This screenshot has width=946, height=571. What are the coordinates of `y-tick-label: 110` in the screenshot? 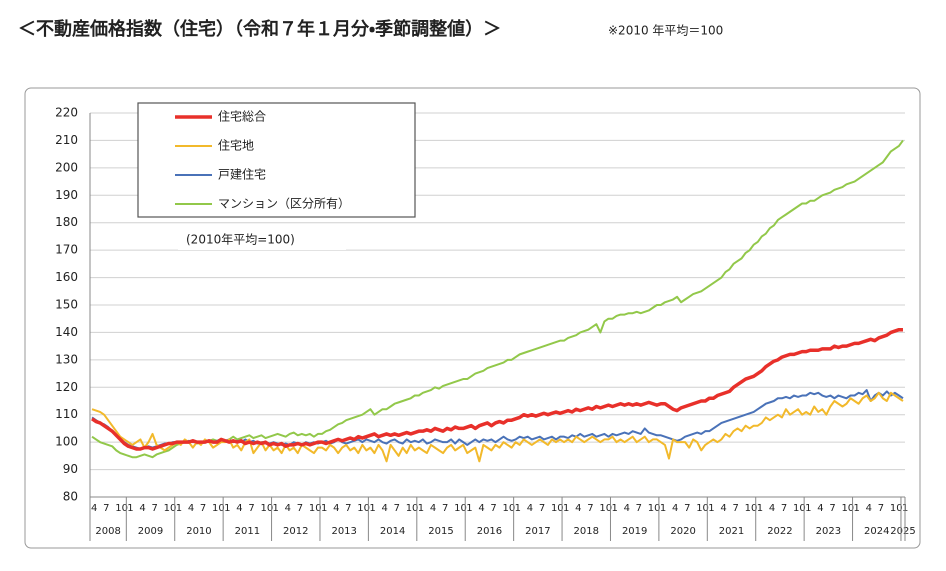 It's located at (66, 414).